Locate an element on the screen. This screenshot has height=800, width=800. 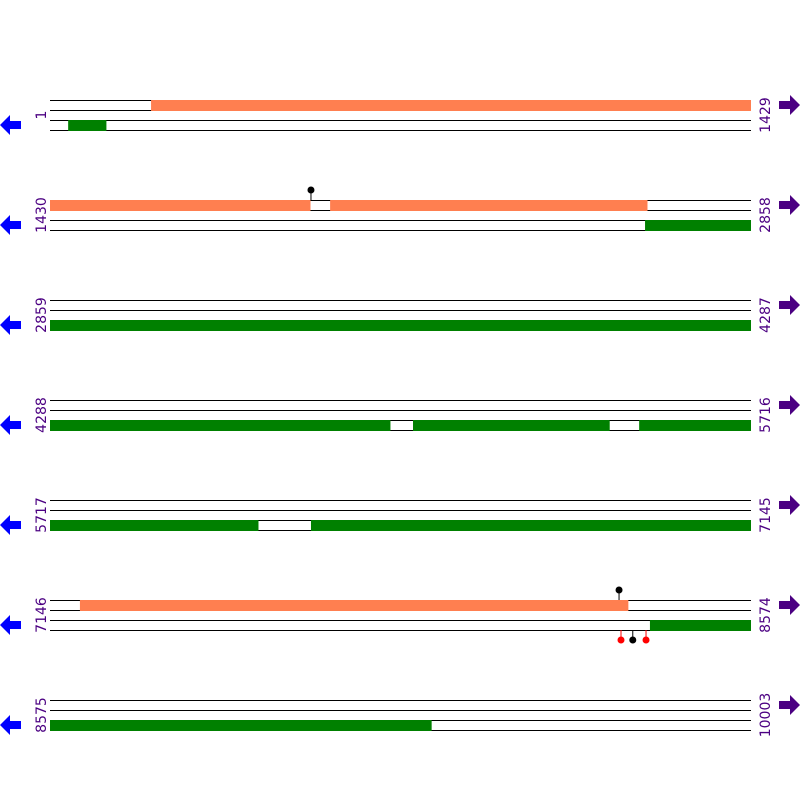
sequence-row: 5717 7145 is located at coordinates (400, 515).